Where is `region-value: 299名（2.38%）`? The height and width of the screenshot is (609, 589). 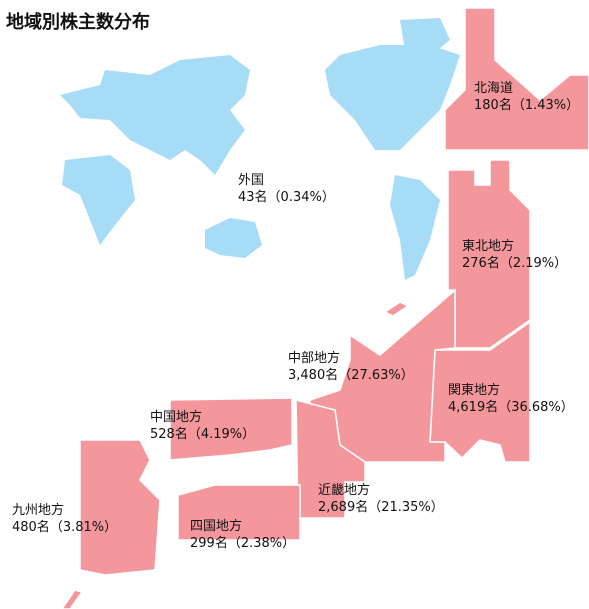 region-value: 299名（2.38%） is located at coordinates (242, 543).